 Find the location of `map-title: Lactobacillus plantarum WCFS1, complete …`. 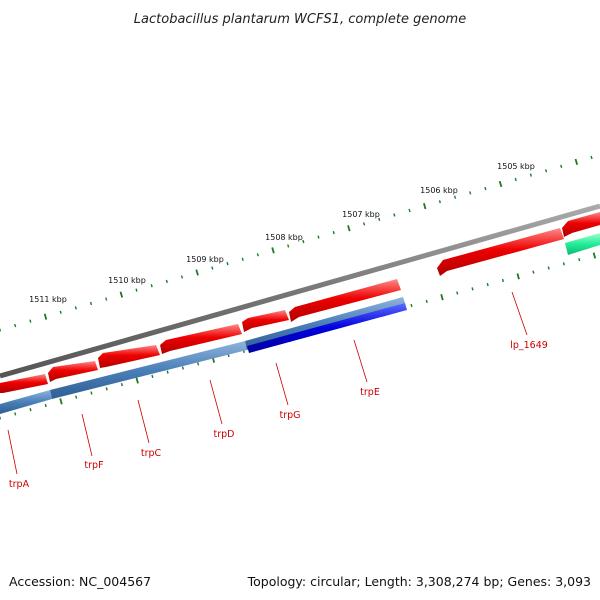

map-title: Lactobacillus plantarum WCFS1, complete … is located at coordinates (300, 19).